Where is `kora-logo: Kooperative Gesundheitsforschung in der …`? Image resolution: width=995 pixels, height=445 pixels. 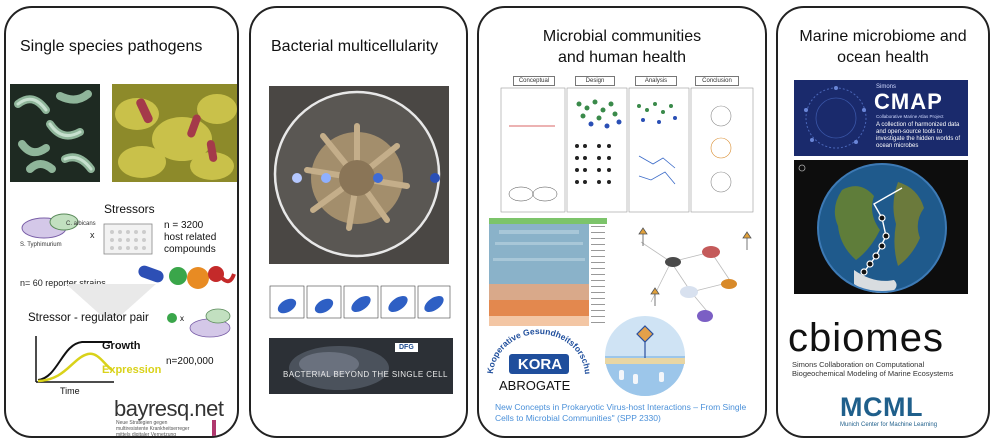
kora-logo: Kooperative Gesundheitsforschung in der … is located at coordinates (538, 347).